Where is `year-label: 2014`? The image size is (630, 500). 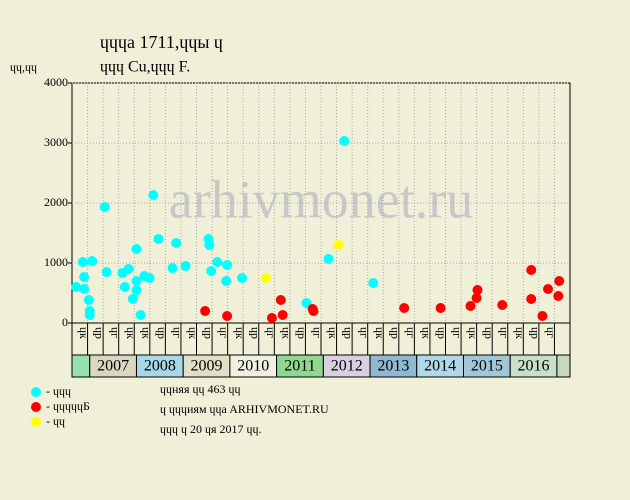
year-label: 2014 is located at coordinates (440, 366).